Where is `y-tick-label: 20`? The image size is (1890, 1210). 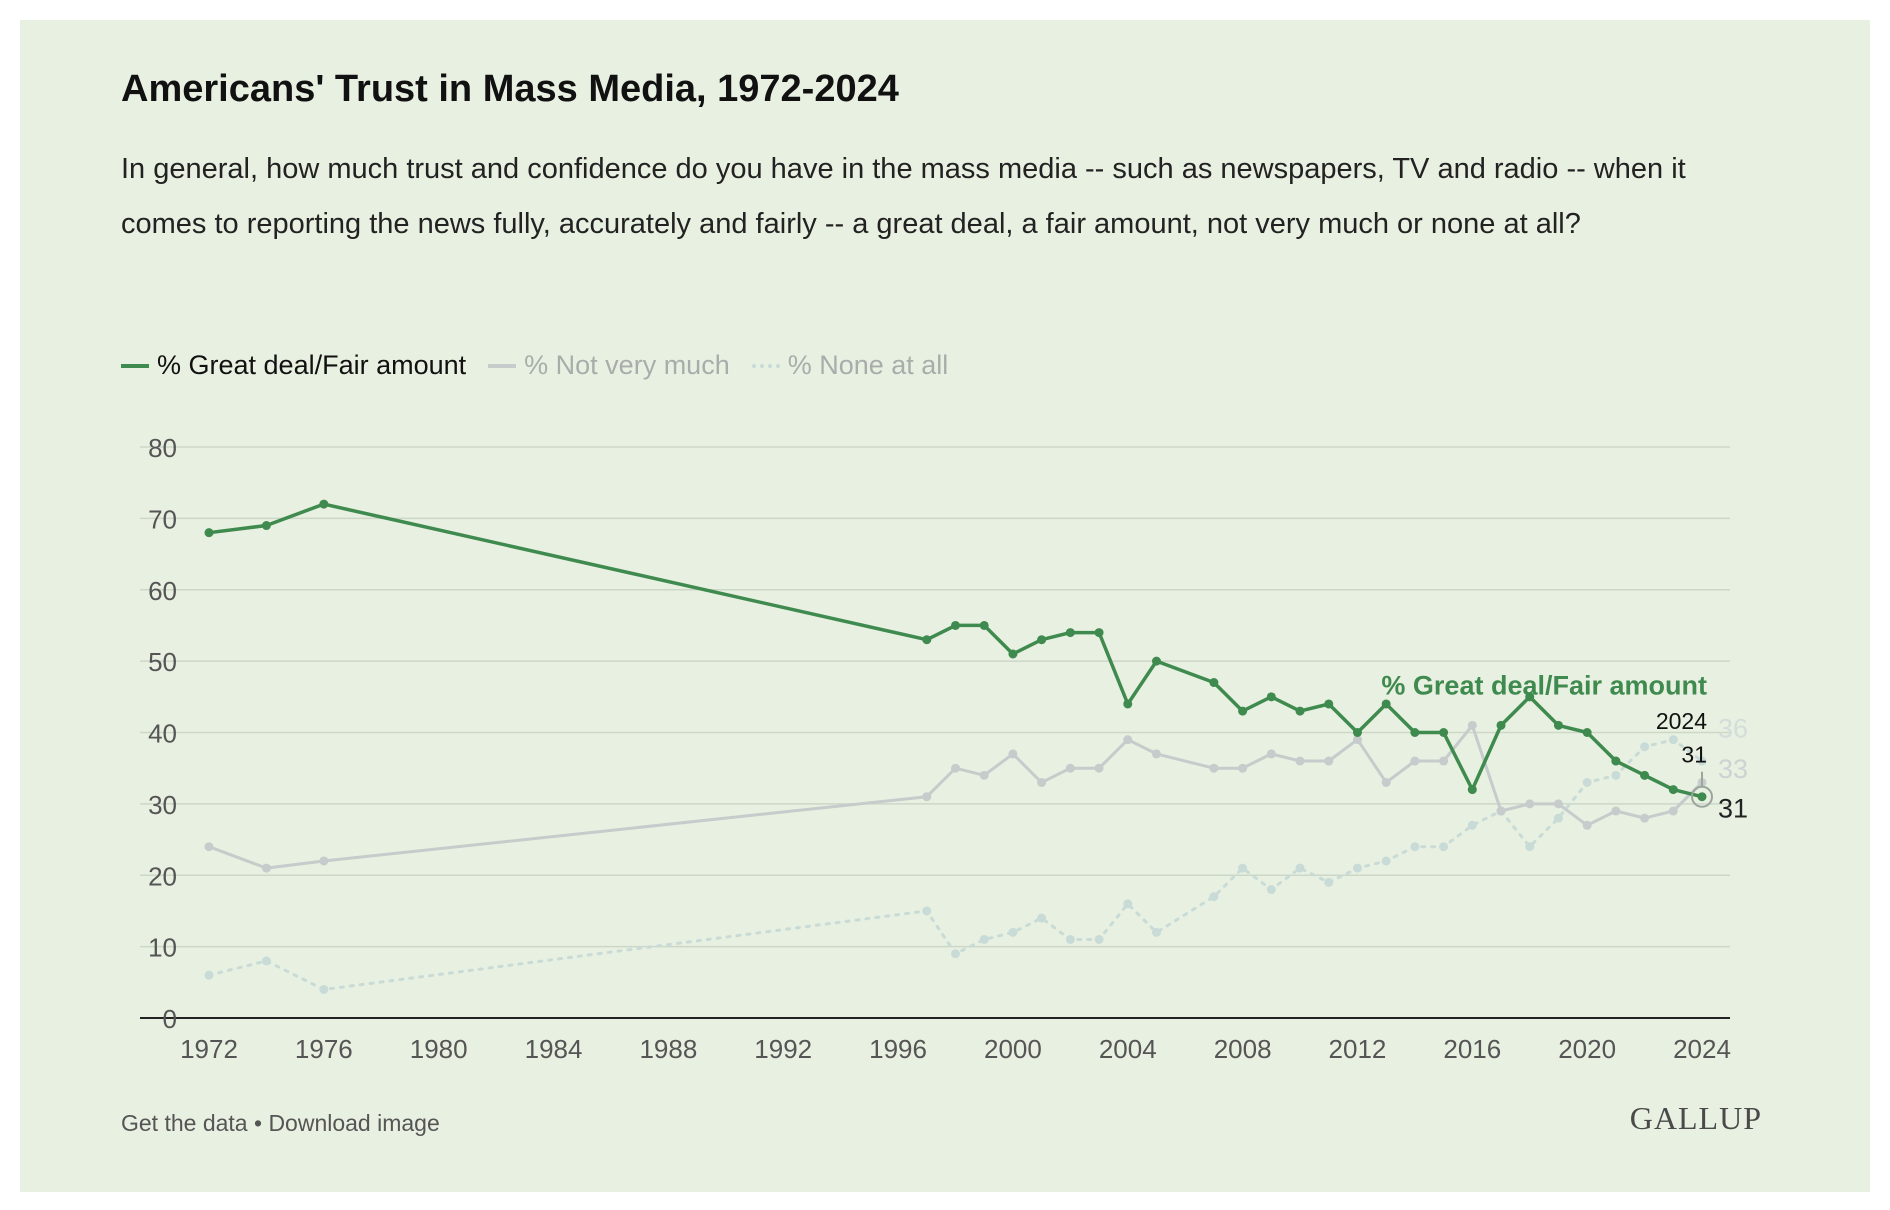
y-tick-label: 20 is located at coordinates (162, 876).